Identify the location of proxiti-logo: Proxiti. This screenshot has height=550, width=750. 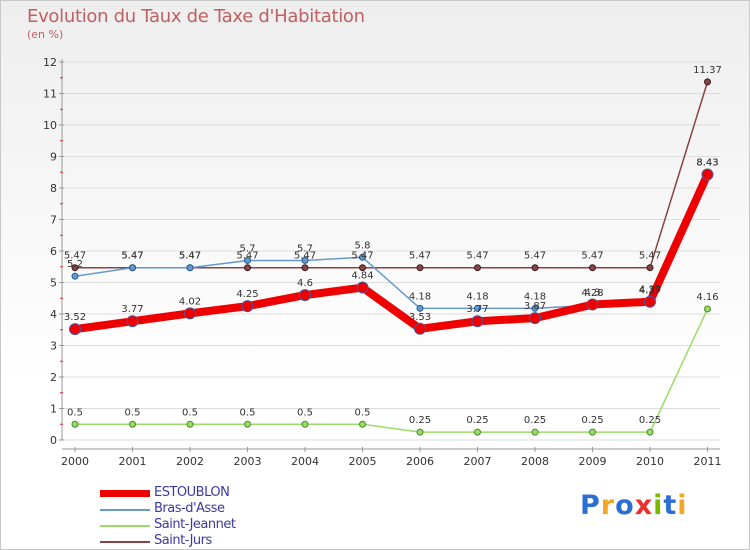
(634, 505).